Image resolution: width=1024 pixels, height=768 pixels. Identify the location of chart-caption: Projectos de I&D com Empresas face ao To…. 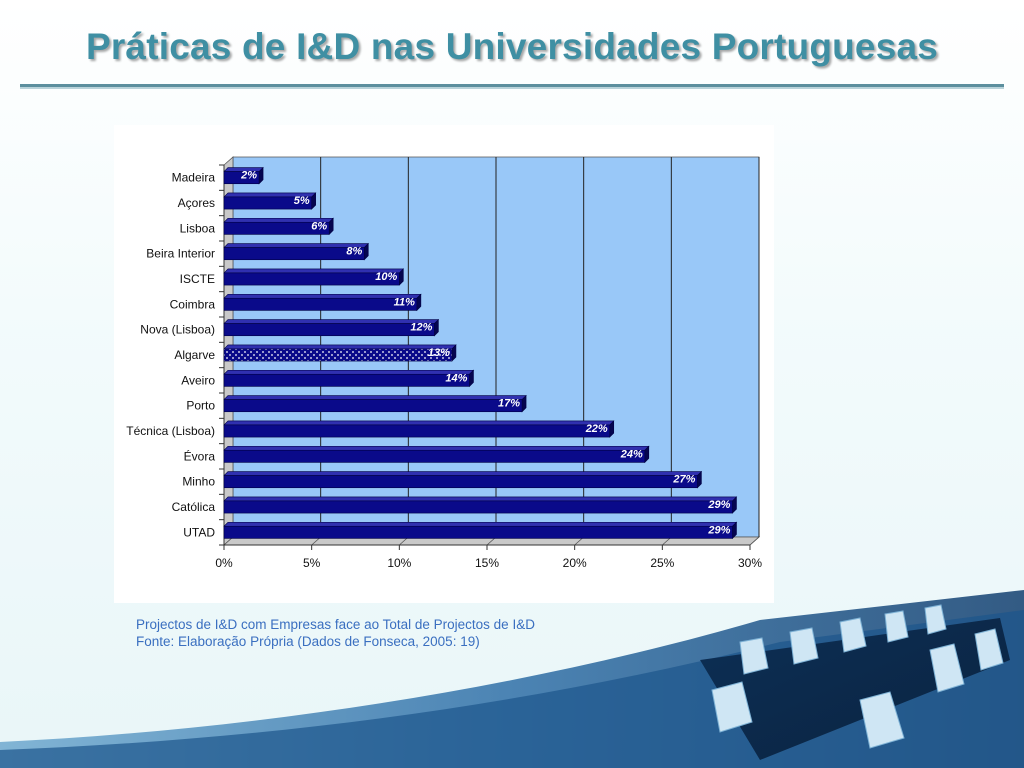
(436, 633).